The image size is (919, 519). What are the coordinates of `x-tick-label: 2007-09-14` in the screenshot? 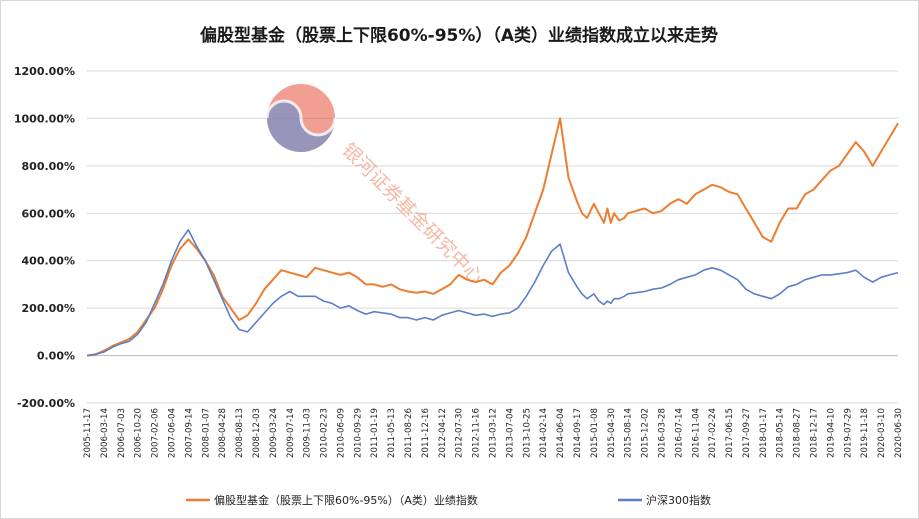 It's located at (189, 433).